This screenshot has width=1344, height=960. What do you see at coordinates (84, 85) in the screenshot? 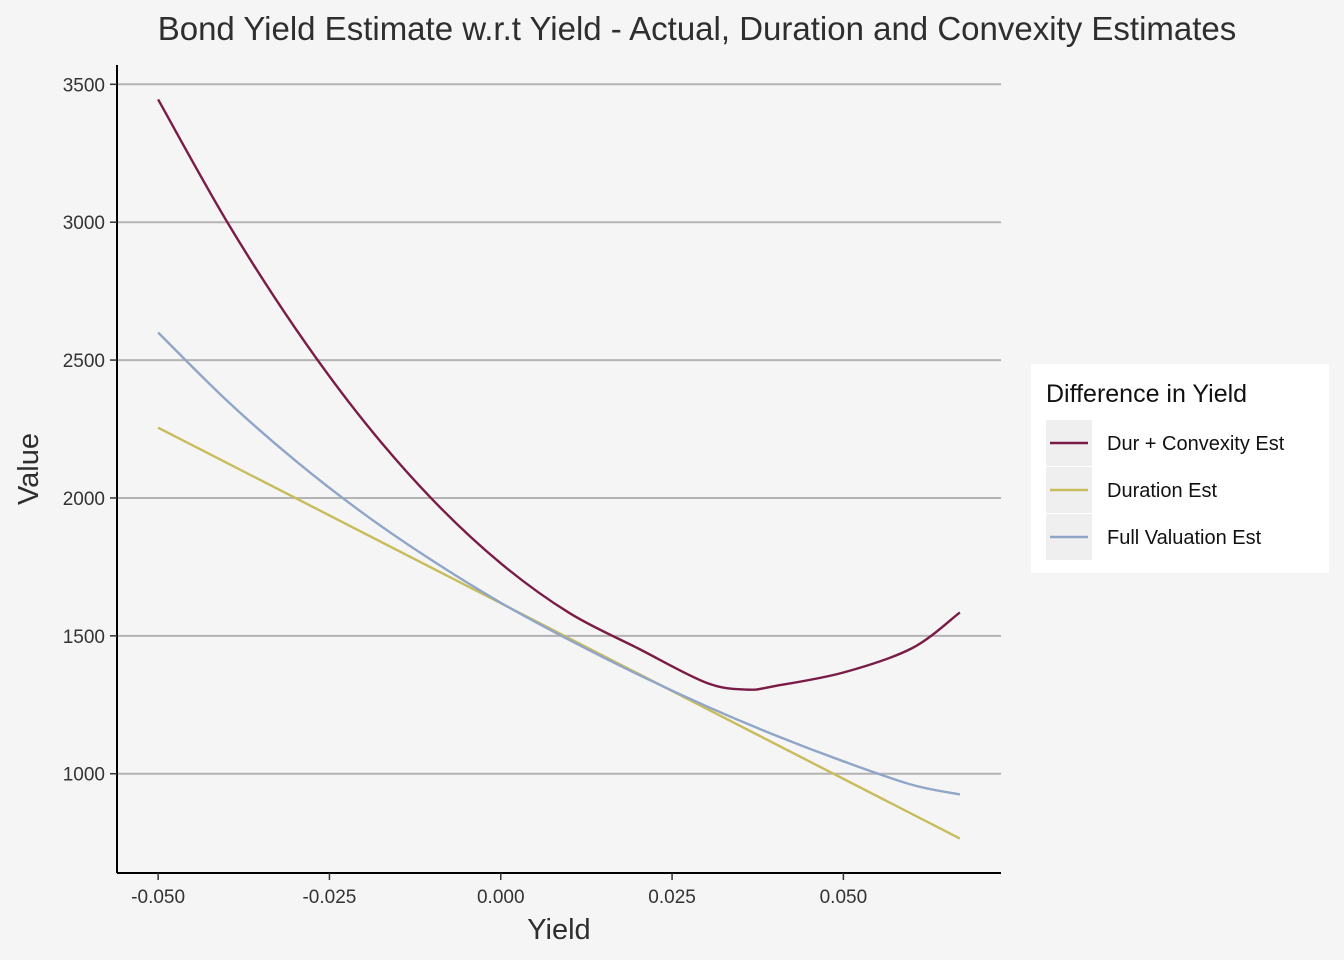
I see `y-tick-label: 3500` at bounding box center [84, 85].